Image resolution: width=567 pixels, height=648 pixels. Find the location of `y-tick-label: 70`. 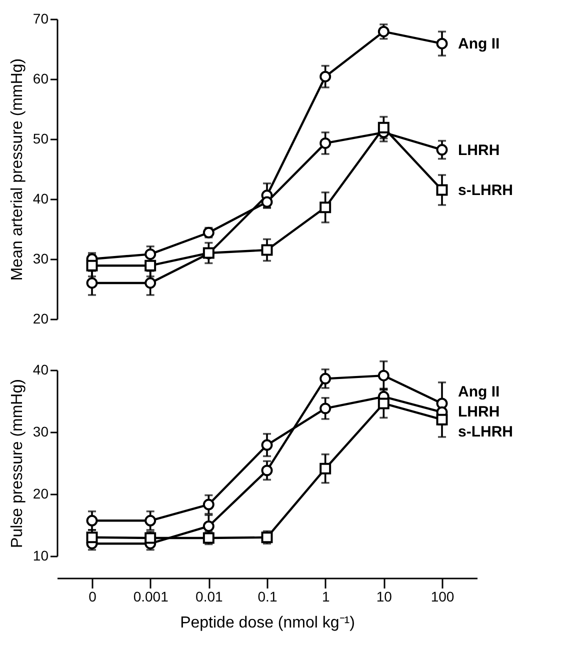

y-tick-label: 70 is located at coordinates (40, 18).